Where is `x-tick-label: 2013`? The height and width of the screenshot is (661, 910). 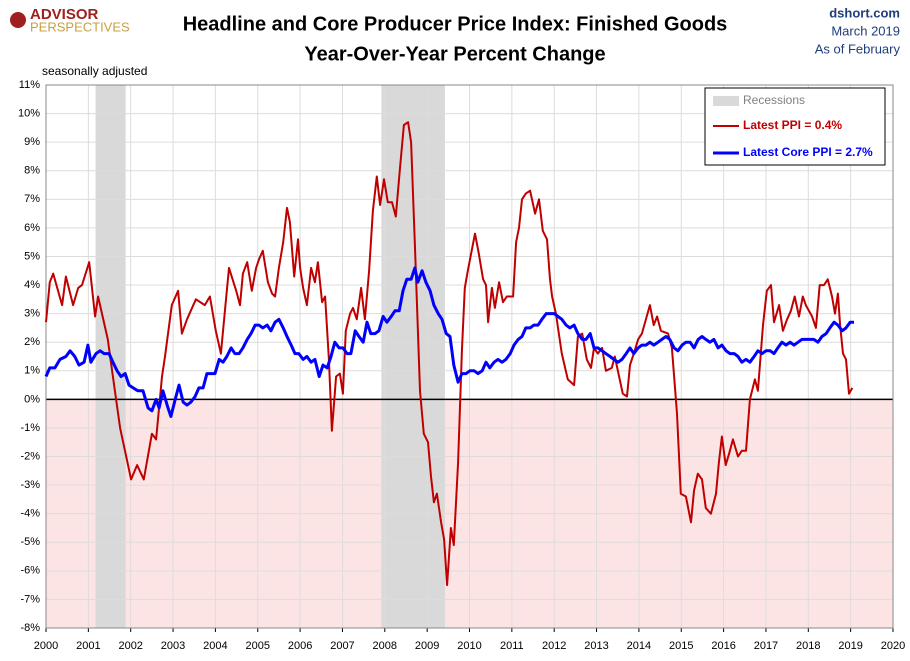
x-tick-label: 2013 is located at coordinates (596, 646).